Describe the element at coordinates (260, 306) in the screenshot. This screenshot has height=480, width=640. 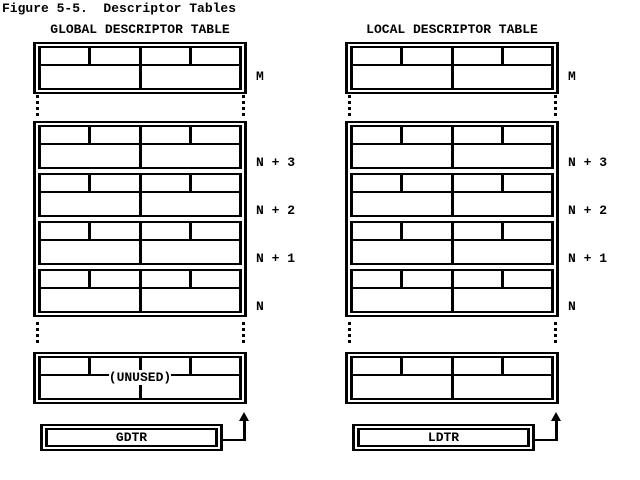
I see `gdt-entry-label-n: N` at that location.